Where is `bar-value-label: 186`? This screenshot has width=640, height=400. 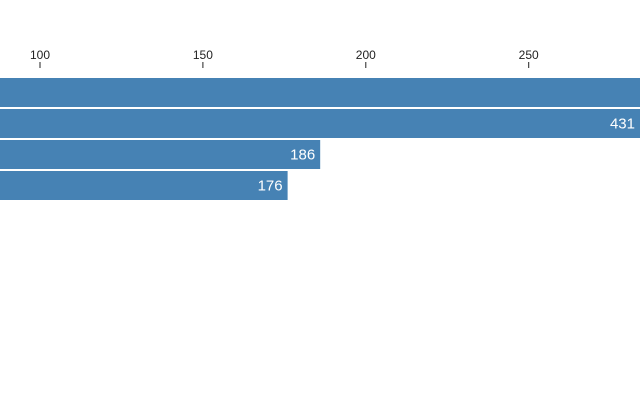
bar-value-label: 186 is located at coordinates (302, 155).